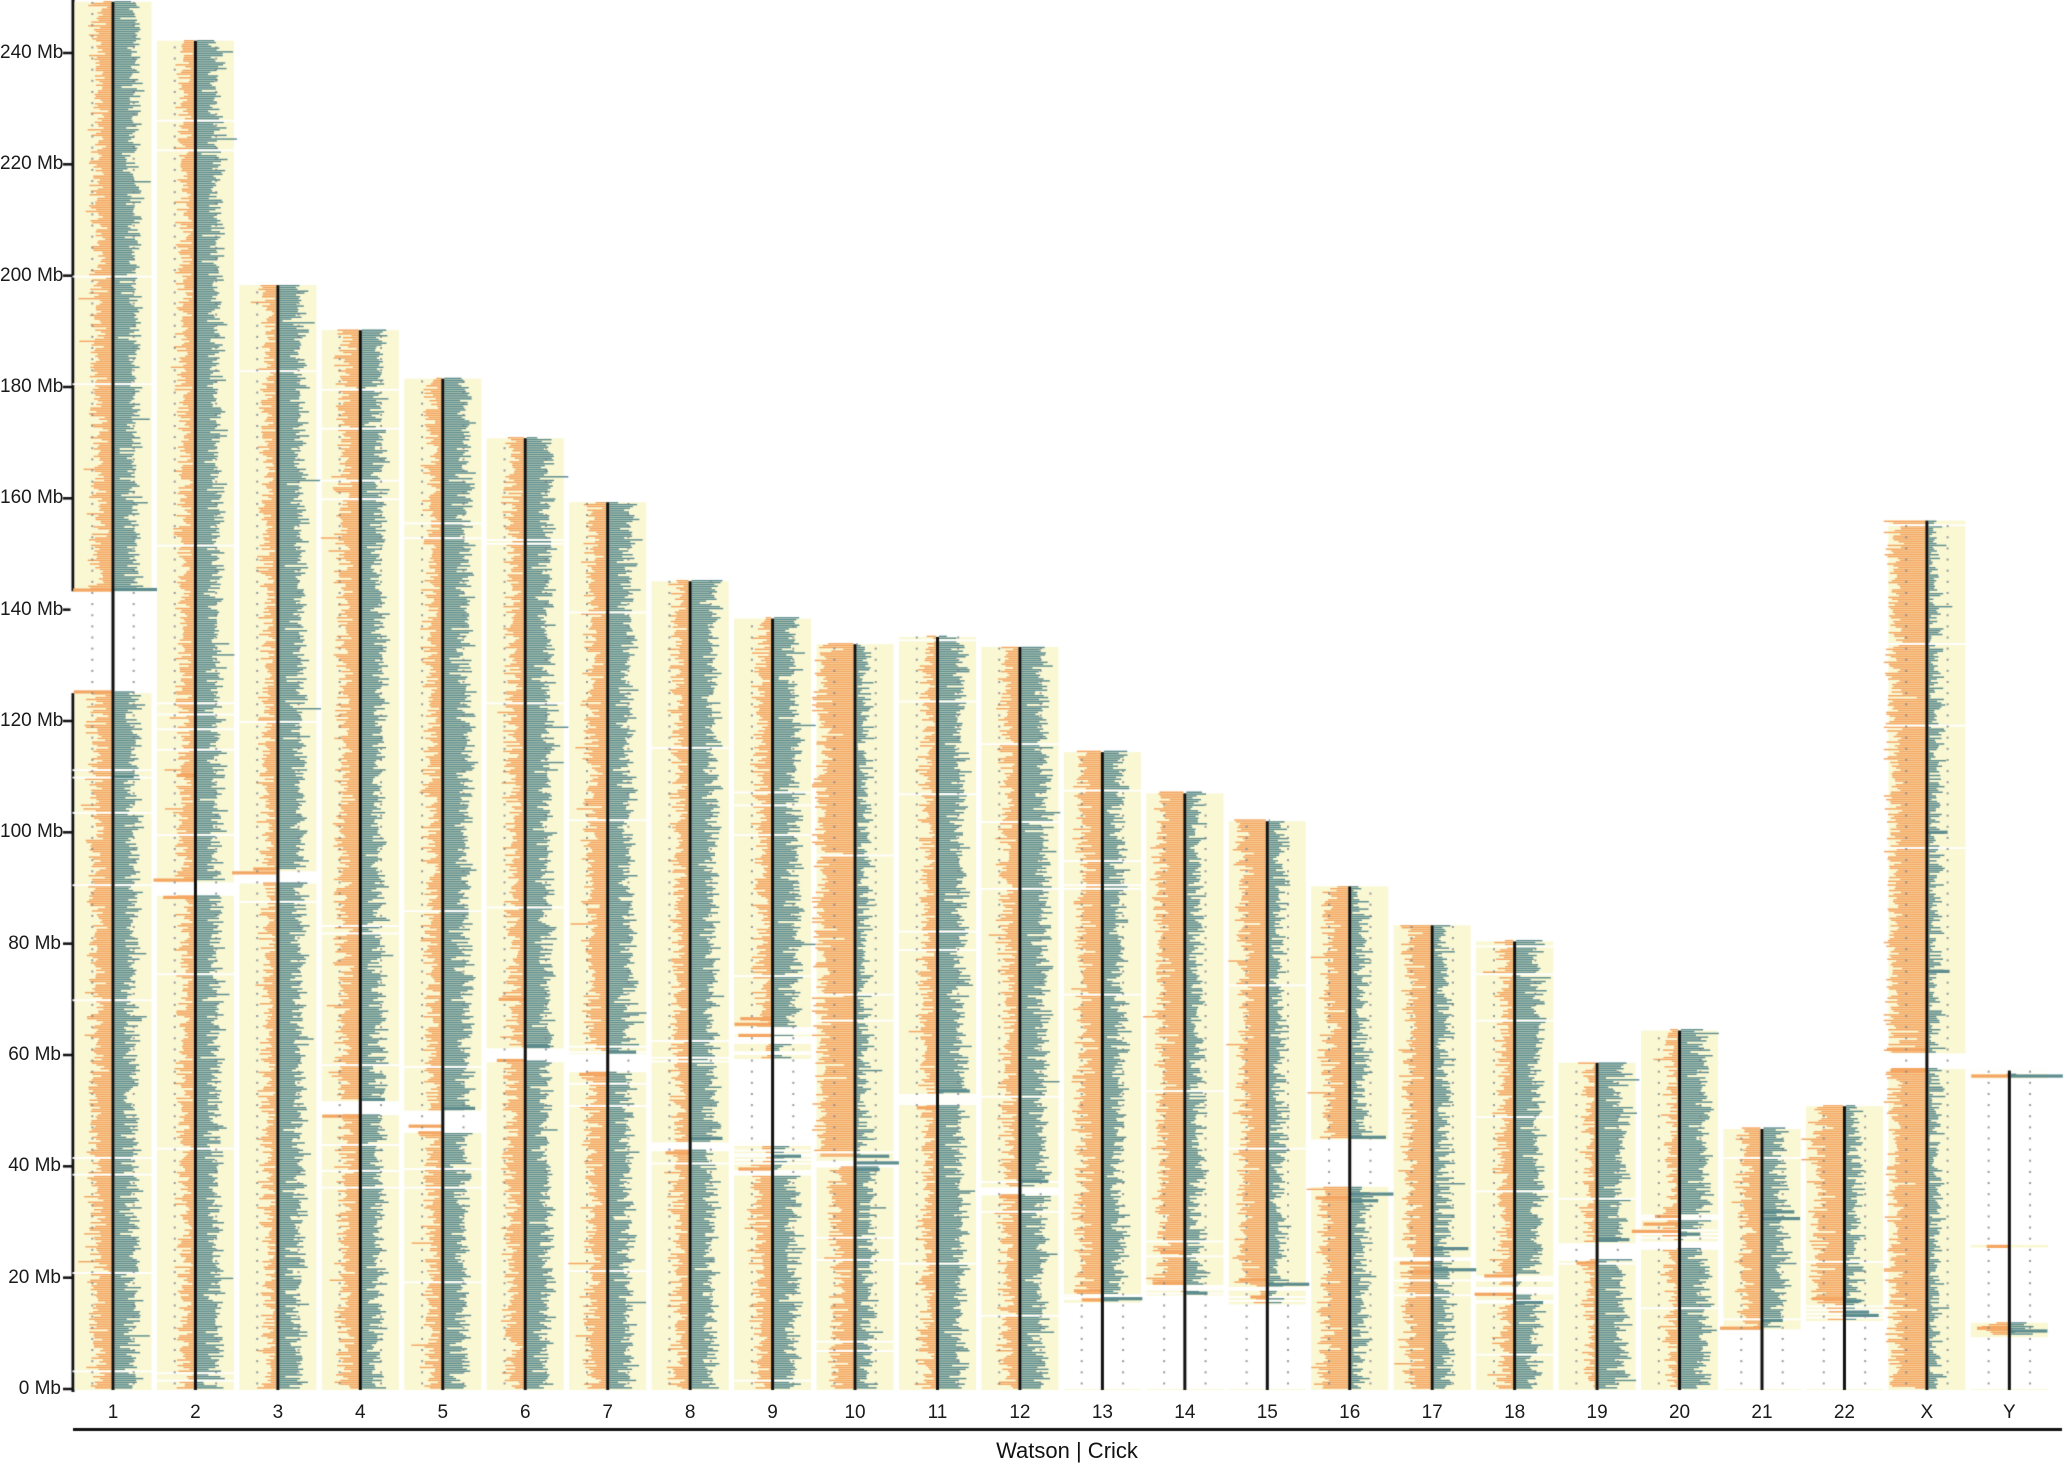  Describe the element at coordinates (34, 1277) in the screenshot. I see `y-tick-label: 20 Mb` at that location.